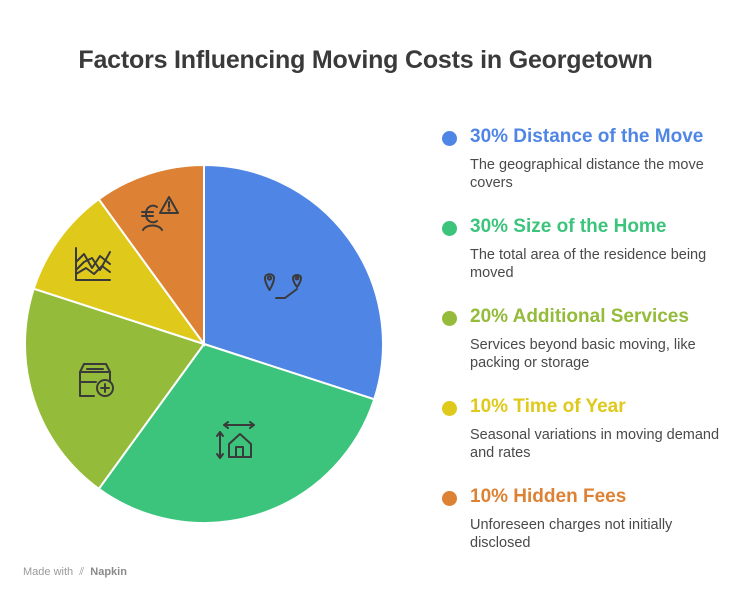 The width and height of the screenshot is (731, 600). I want to click on legend-heading: 10% Time of Year, so click(548, 407).